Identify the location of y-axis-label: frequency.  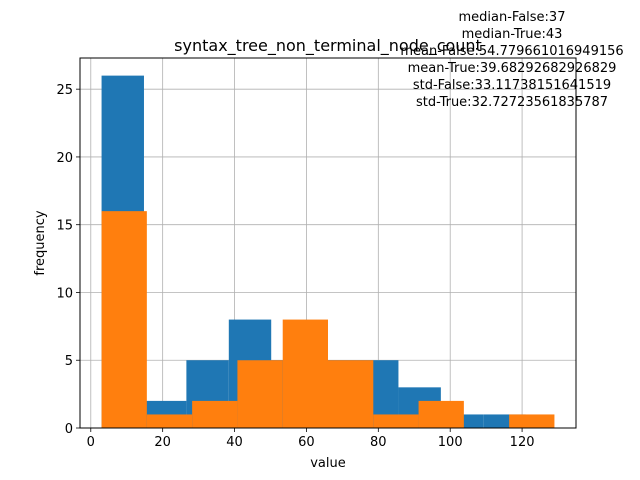
(40, 243).